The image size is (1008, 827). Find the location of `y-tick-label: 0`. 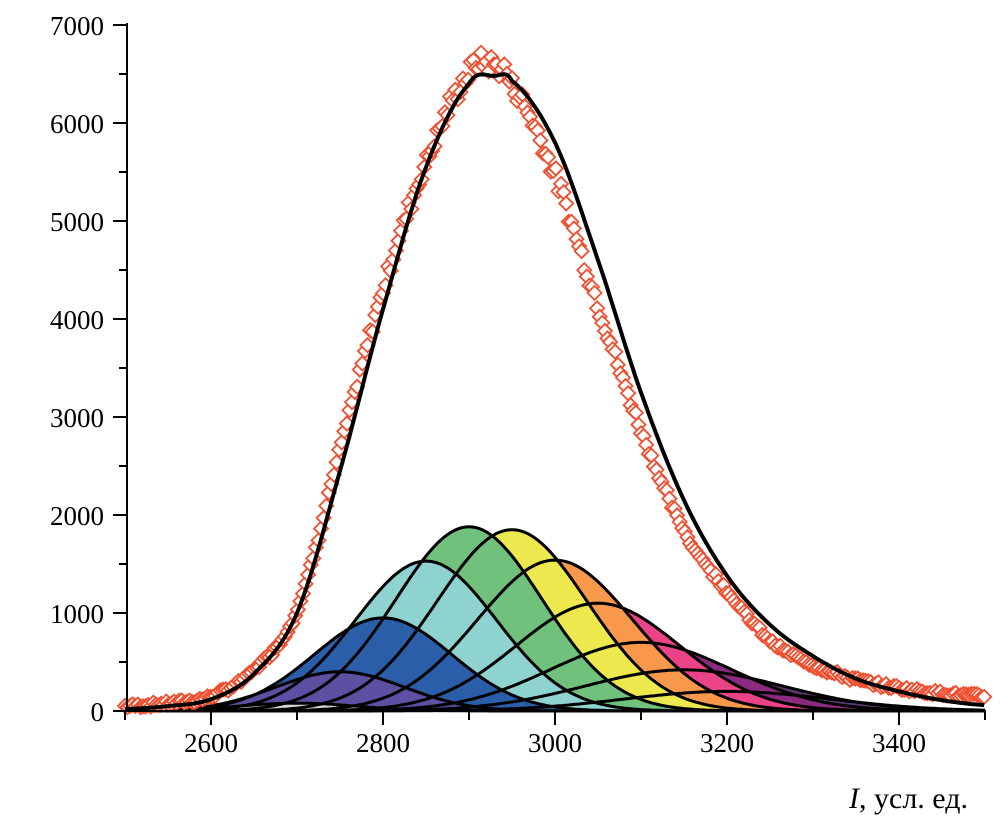

y-tick-label: 0 is located at coordinates (98, 712).